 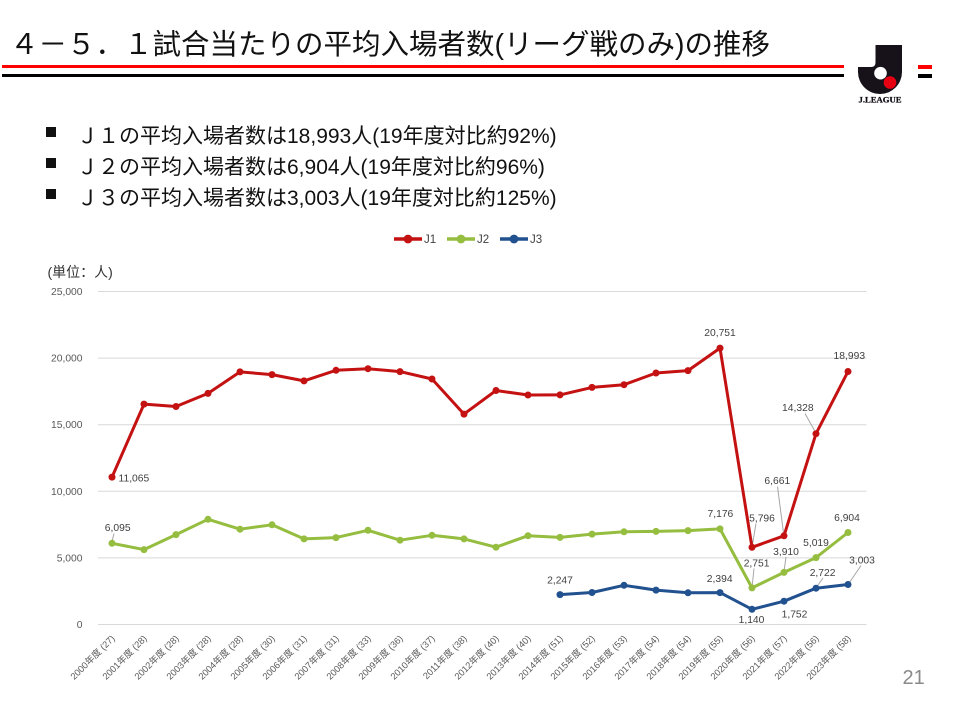 I want to click on svg-text: 2,247, so click(x=560, y=581).